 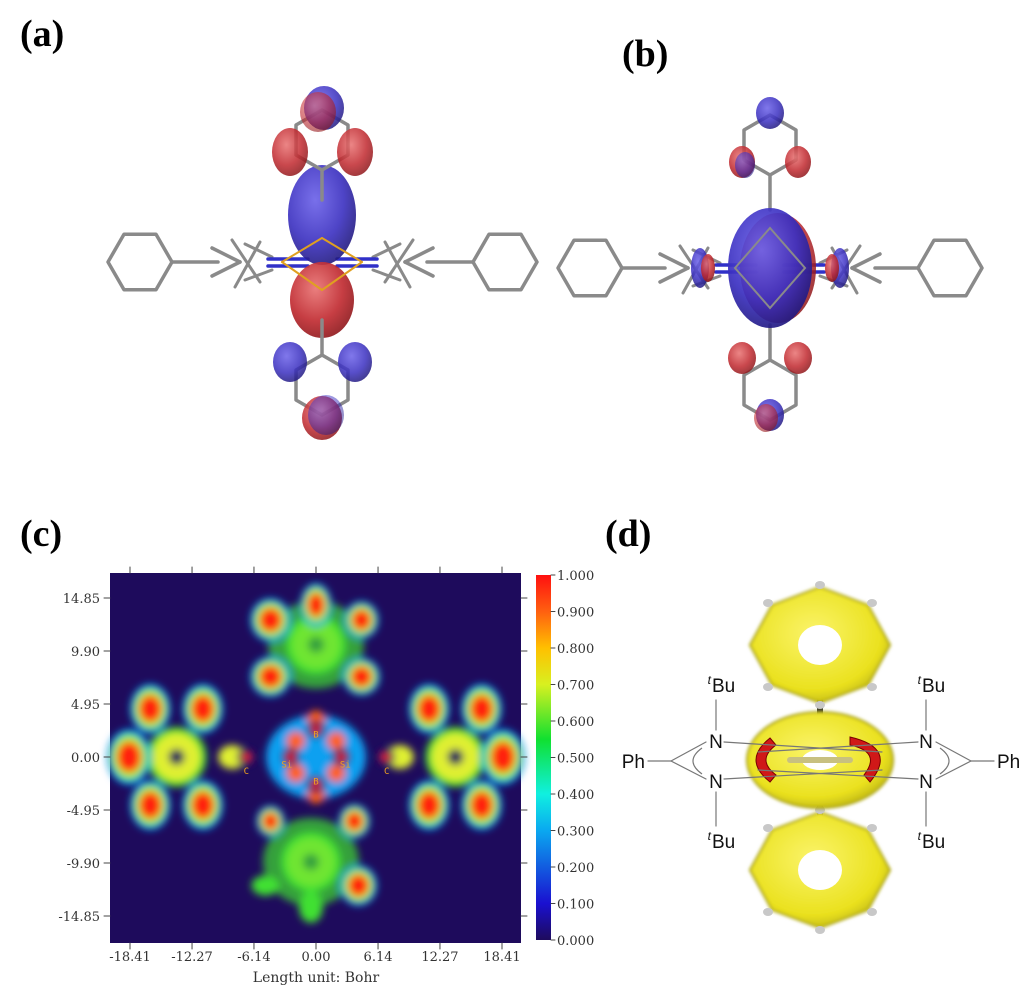 I want to click on elf-density, so click(x=316, y=753).